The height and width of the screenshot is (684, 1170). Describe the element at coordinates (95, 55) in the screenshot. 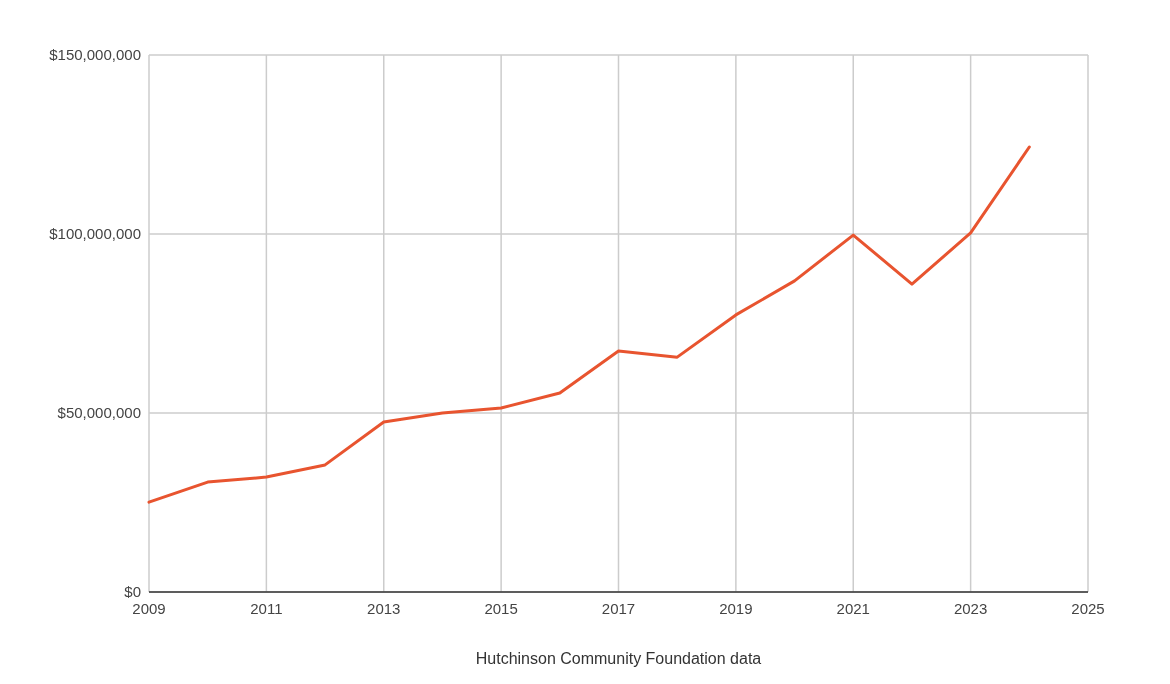

I see `y-tick-label: $150,000,000` at that location.